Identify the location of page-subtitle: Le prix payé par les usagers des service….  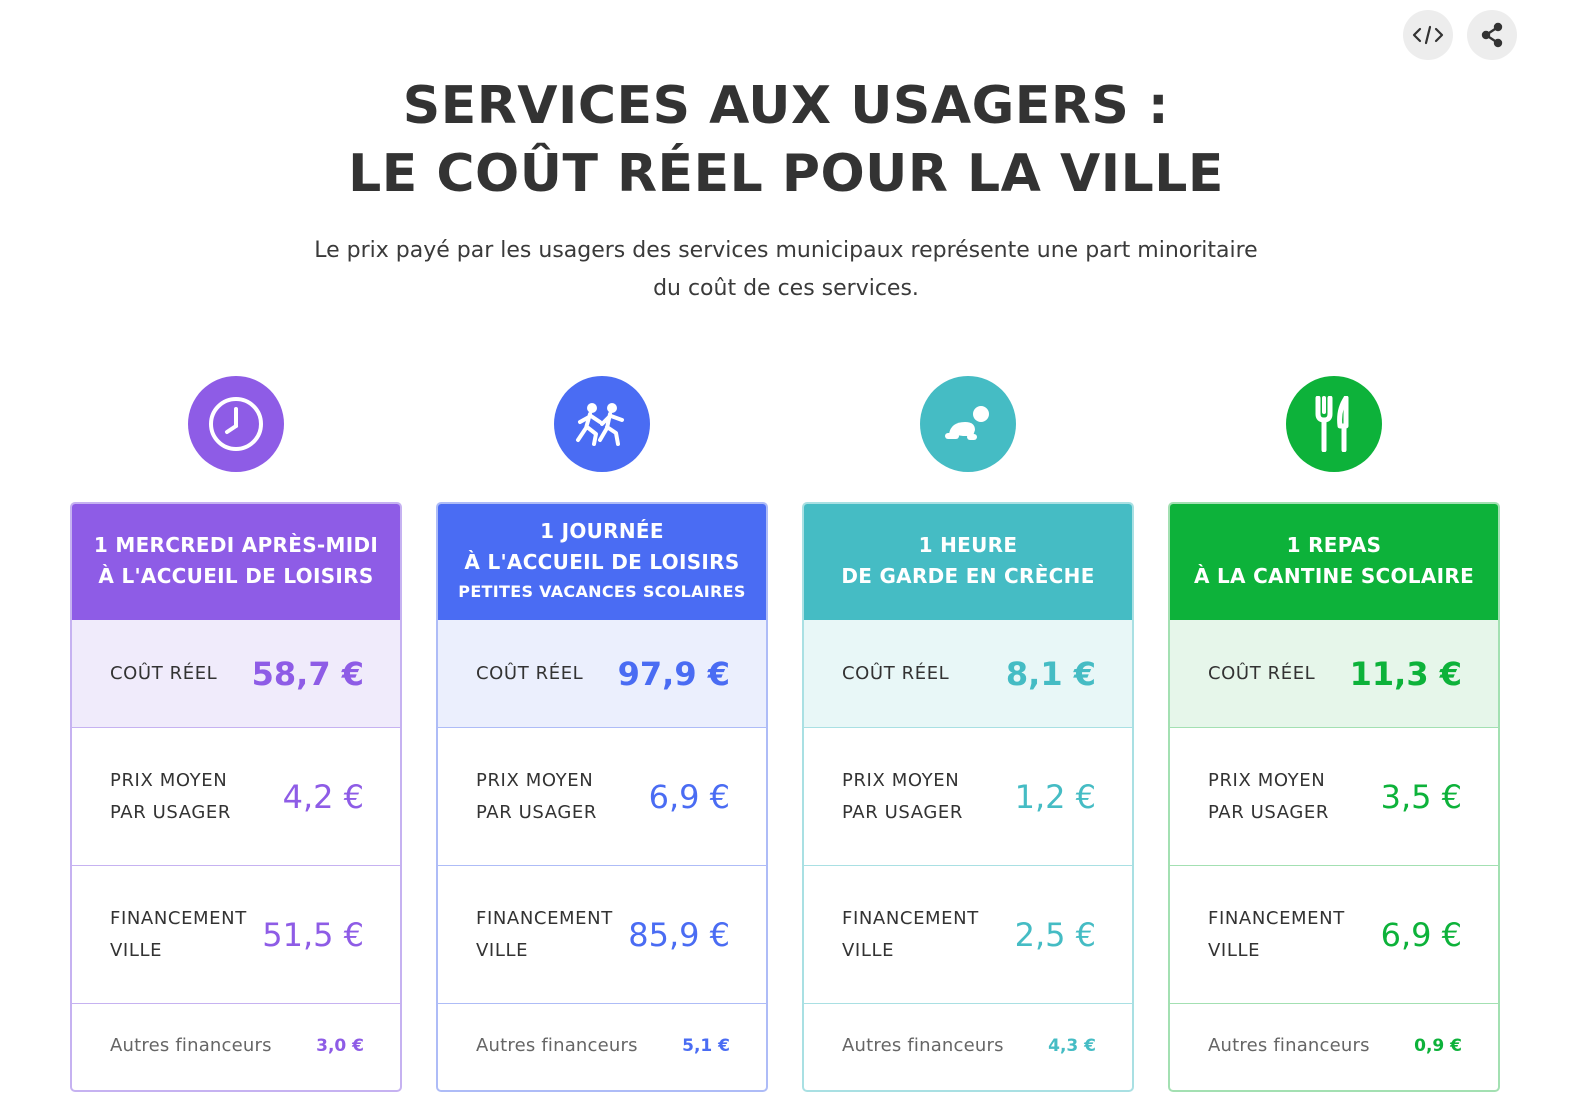
(786, 270).